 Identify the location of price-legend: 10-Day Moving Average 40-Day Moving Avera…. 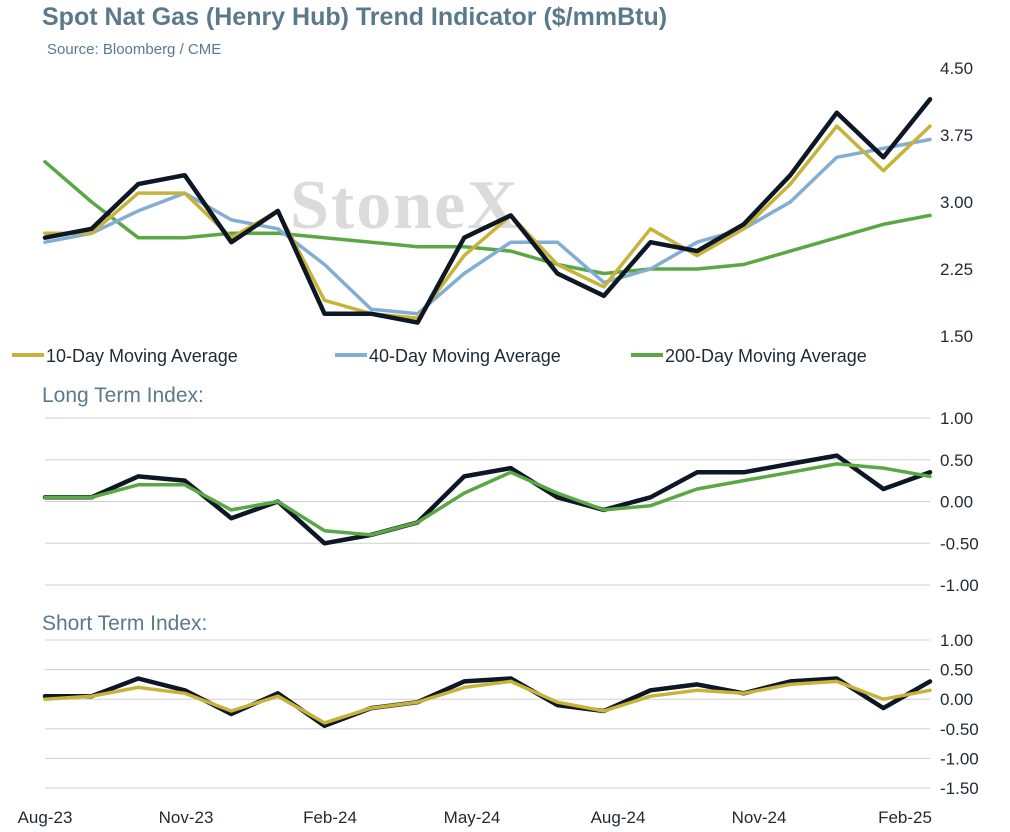
(439, 356).